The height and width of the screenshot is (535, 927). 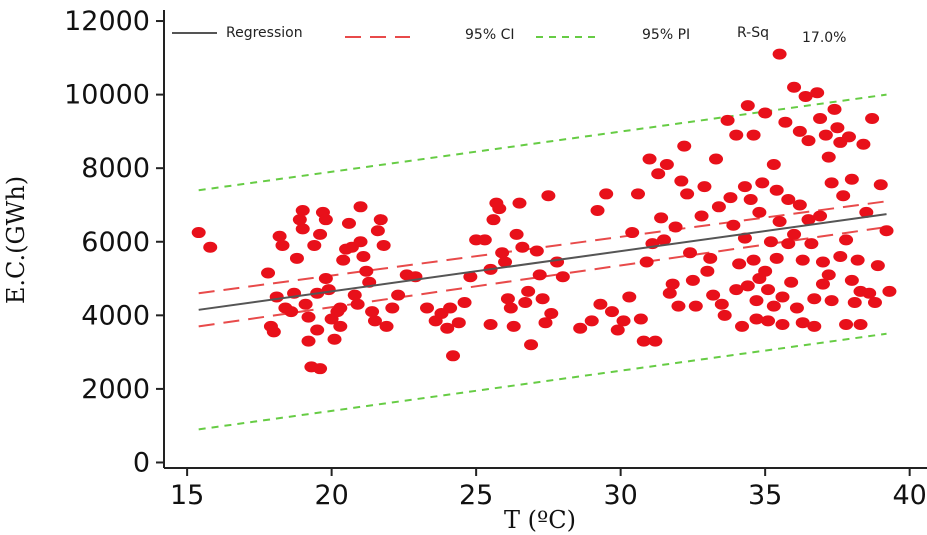 I want to click on regression-line, so click(x=542, y=262).